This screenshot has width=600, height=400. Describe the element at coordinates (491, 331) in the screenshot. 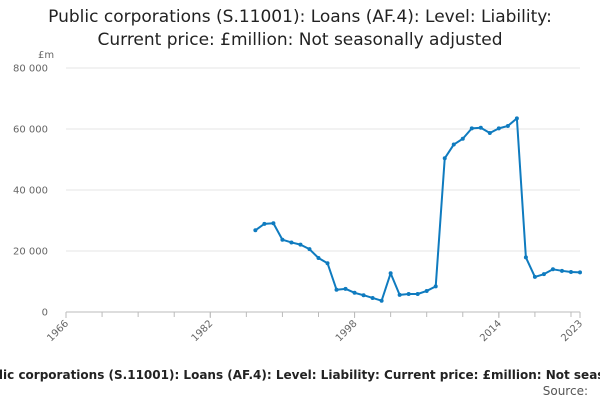

I see `x-tick-label: 2014` at that location.